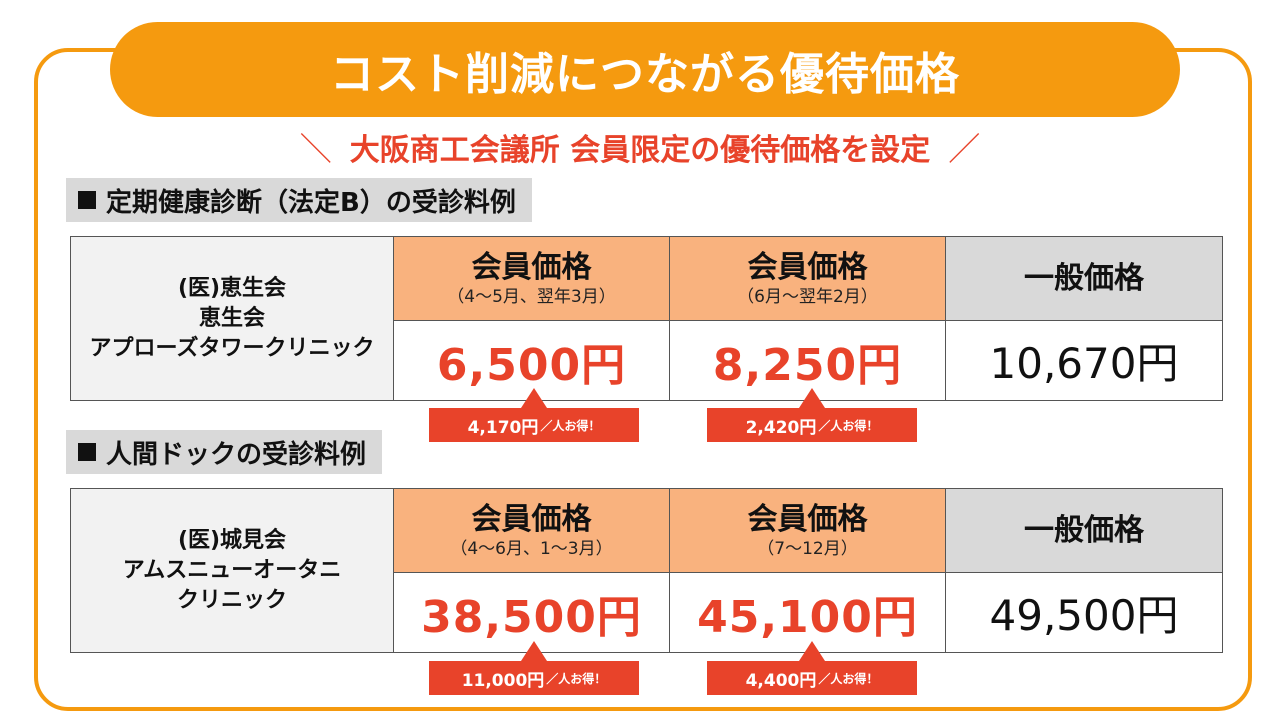 The image size is (1280, 720). Describe the element at coordinates (781, 680) in the screenshot. I see `saving-amount: 4,400円` at that location.